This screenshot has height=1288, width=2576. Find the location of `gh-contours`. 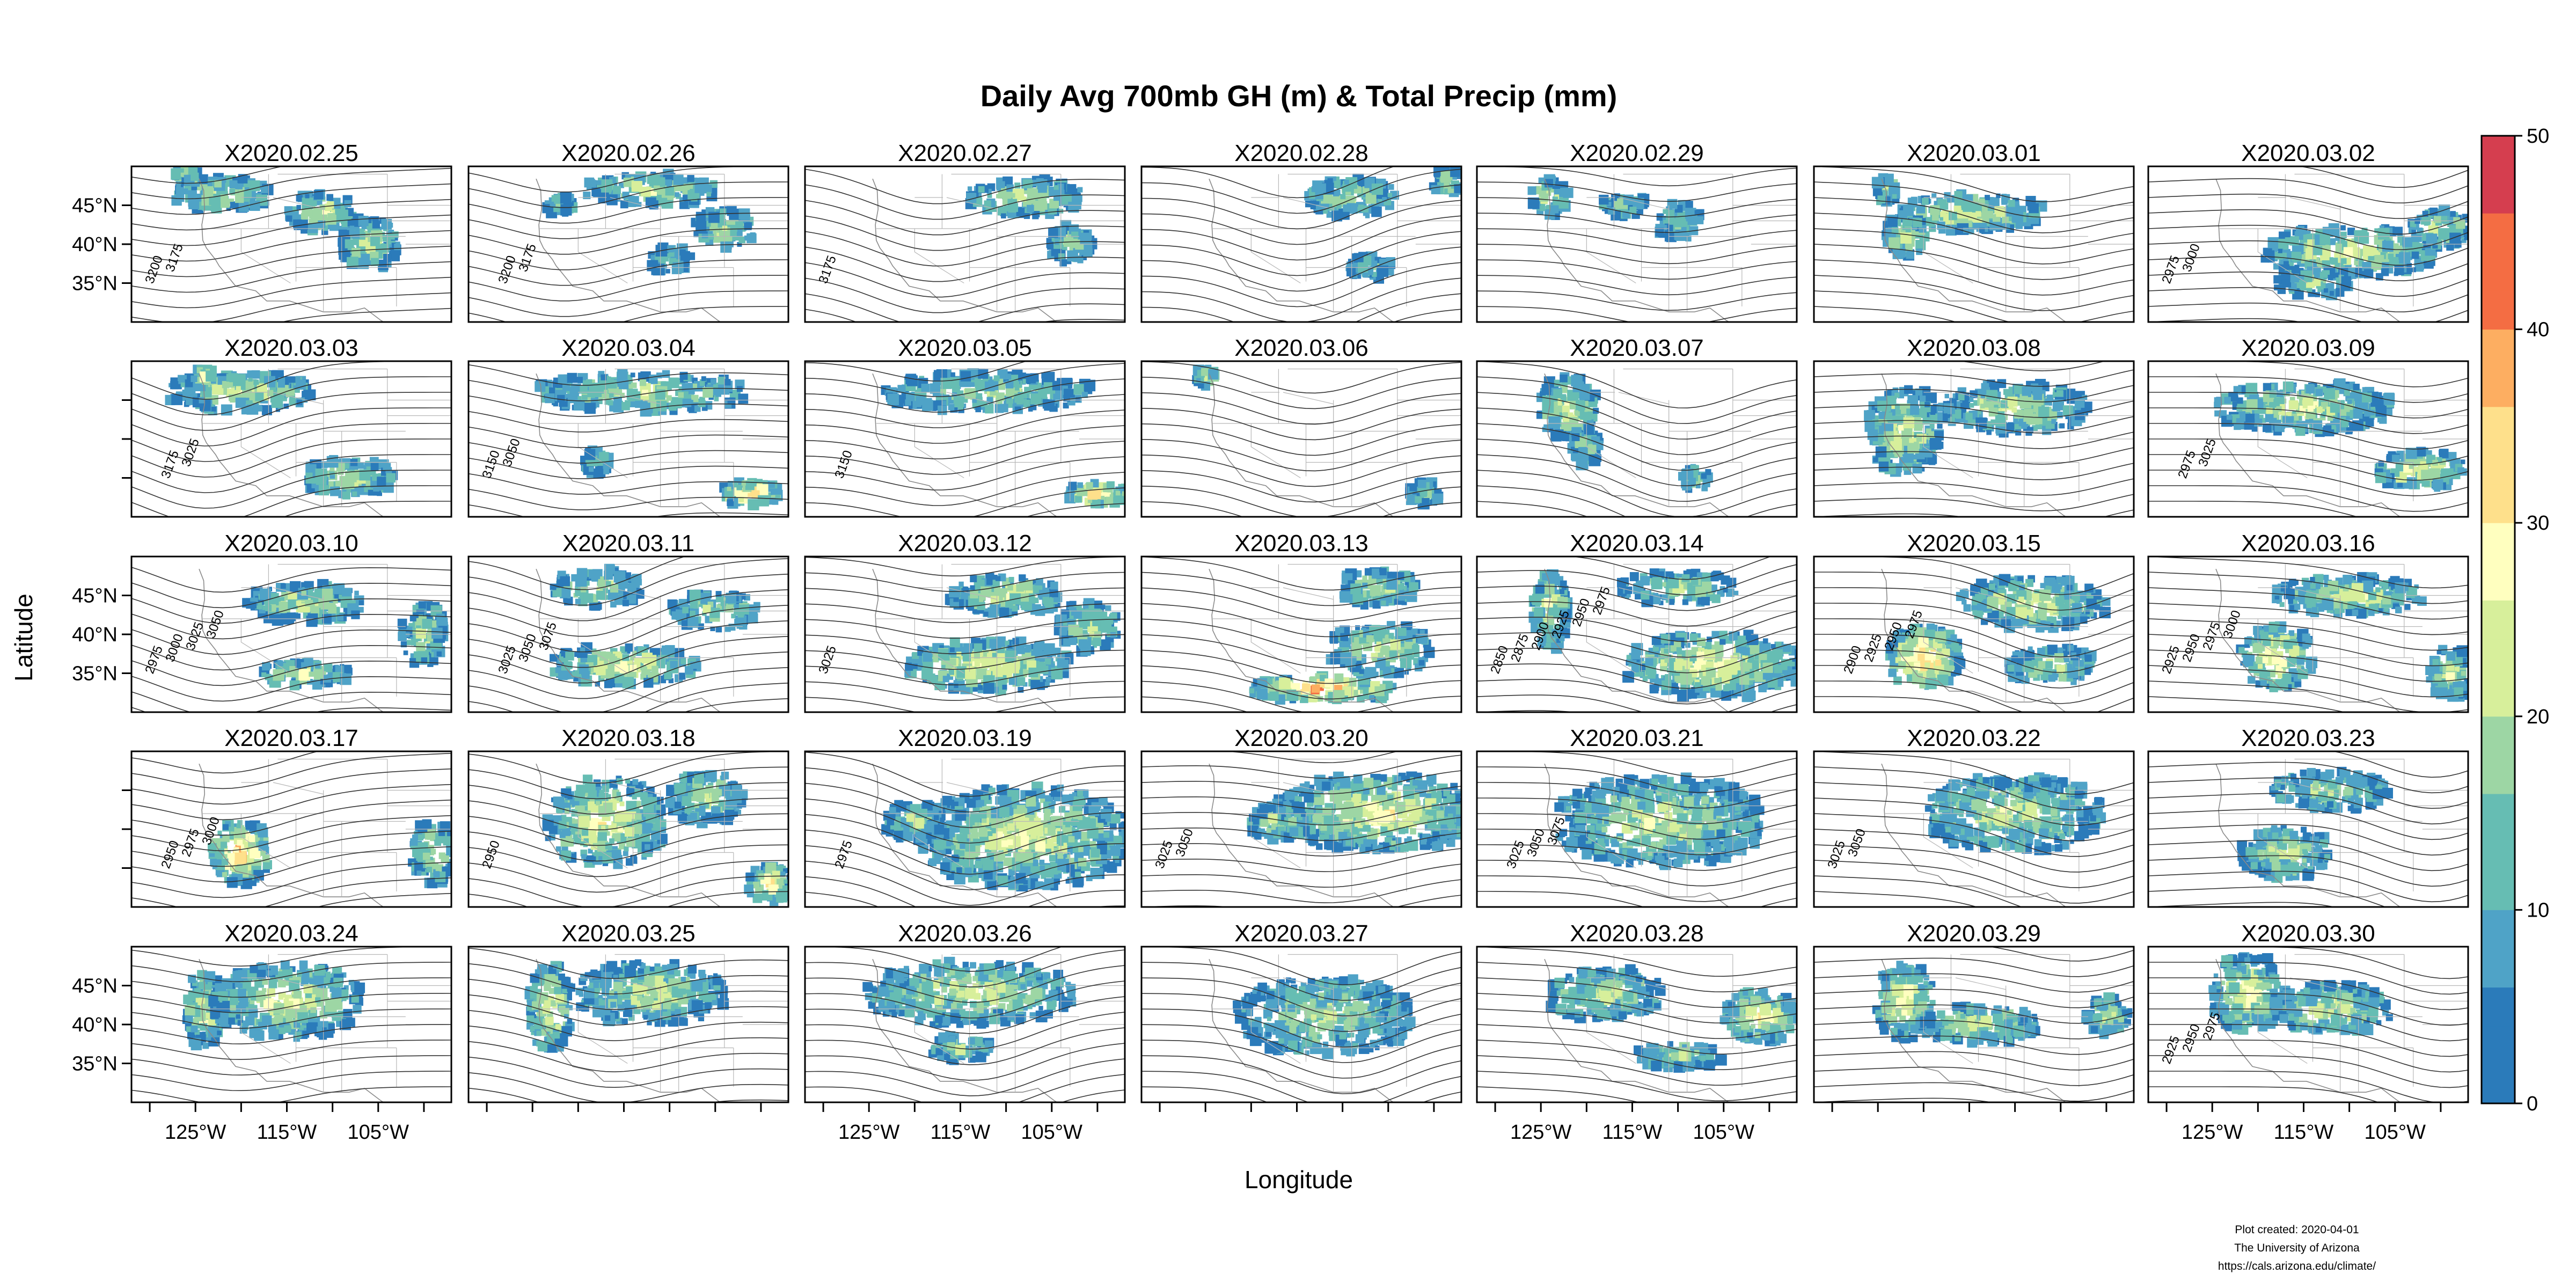

gh-contours is located at coordinates (965, 1024).